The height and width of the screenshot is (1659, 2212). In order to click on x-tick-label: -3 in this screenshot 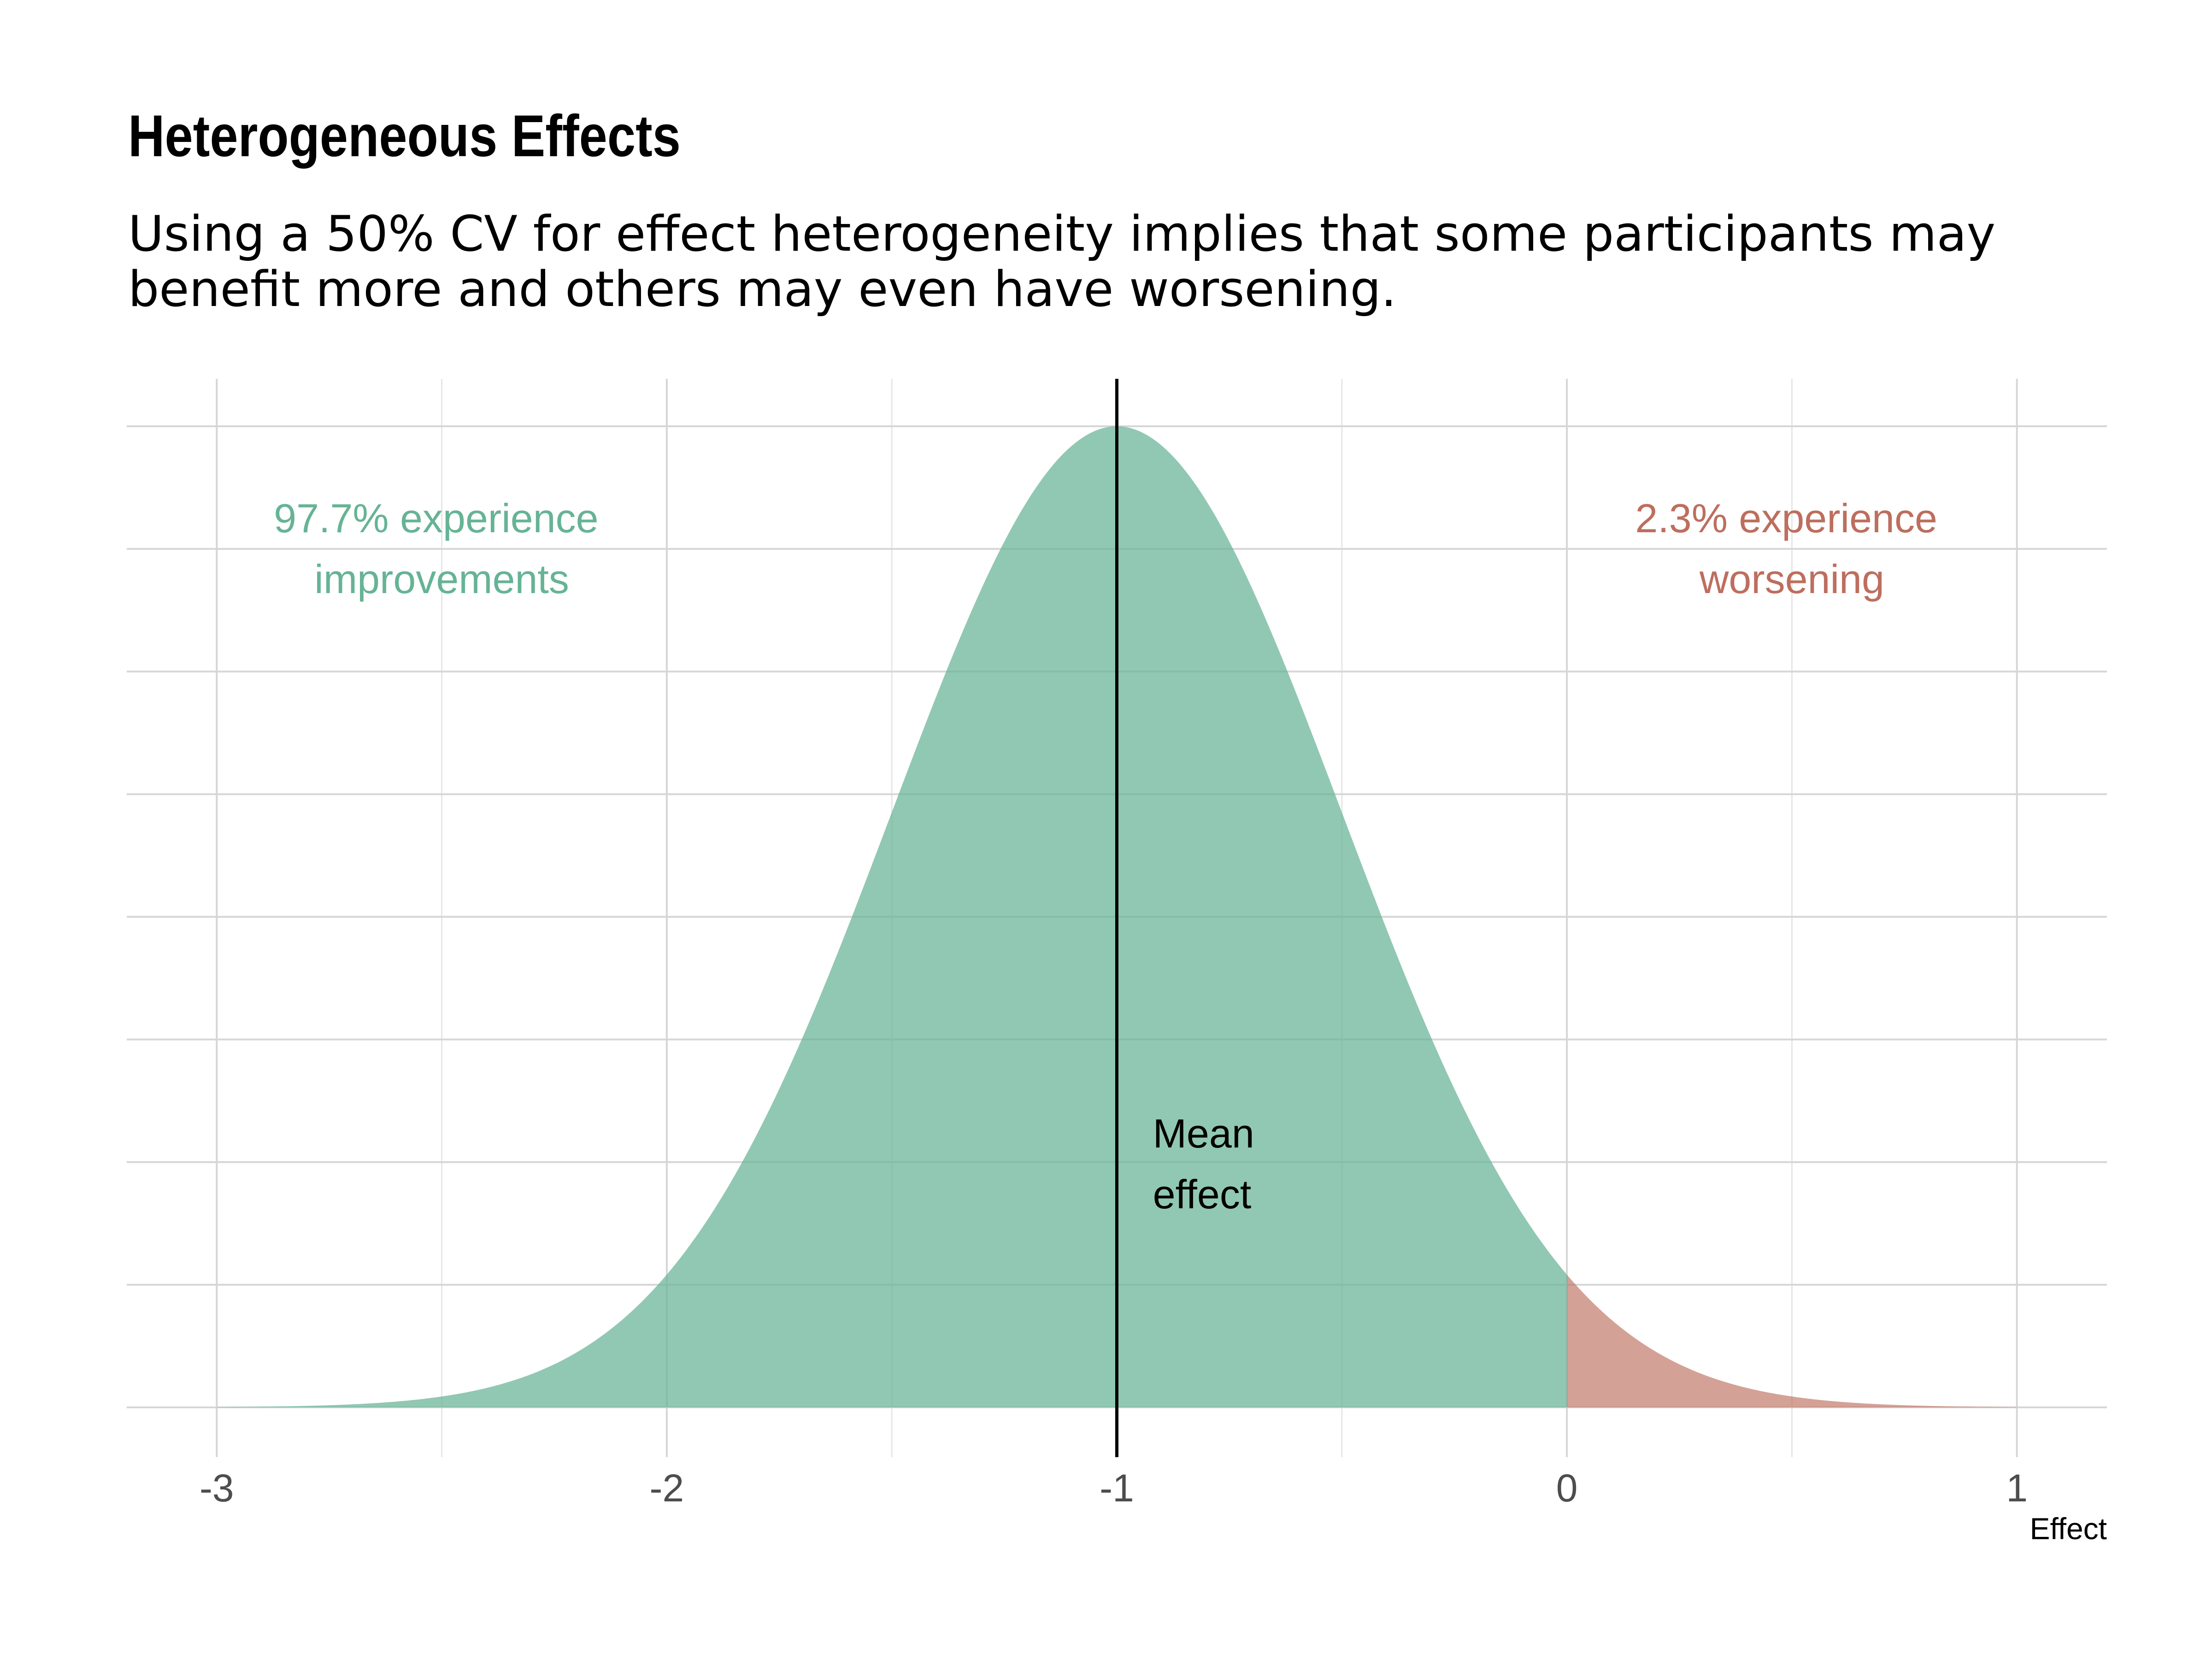, I will do `click(217, 1488)`.